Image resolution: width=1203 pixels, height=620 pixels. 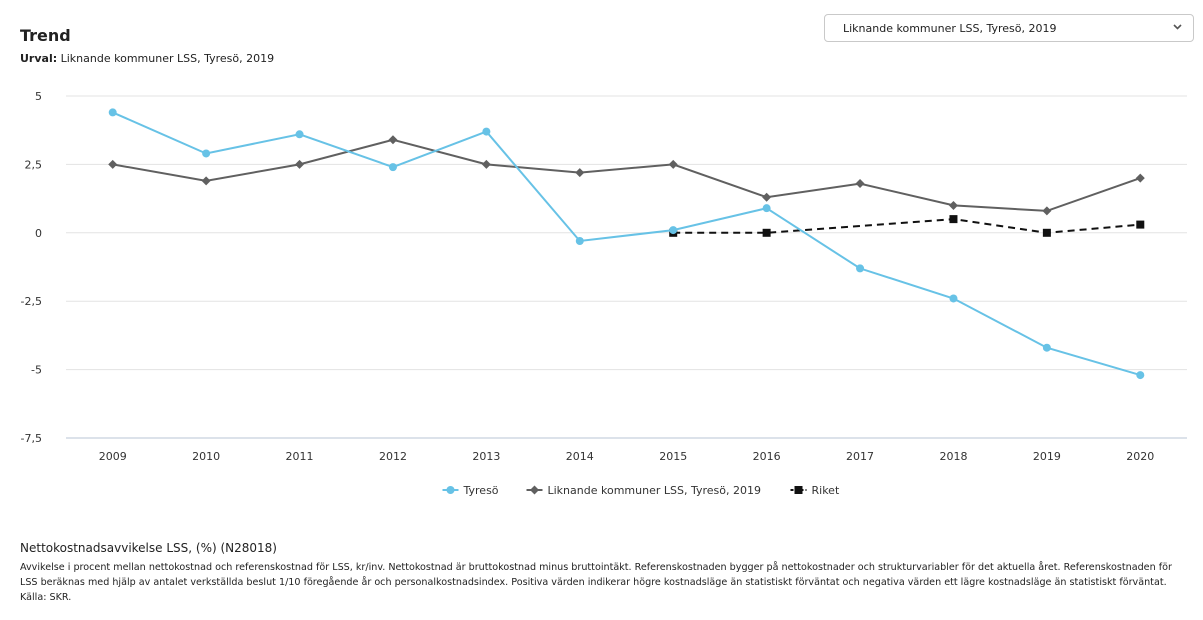 What do you see at coordinates (34, 164) in the screenshot?
I see `y-tick-label: 2,5` at bounding box center [34, 164].